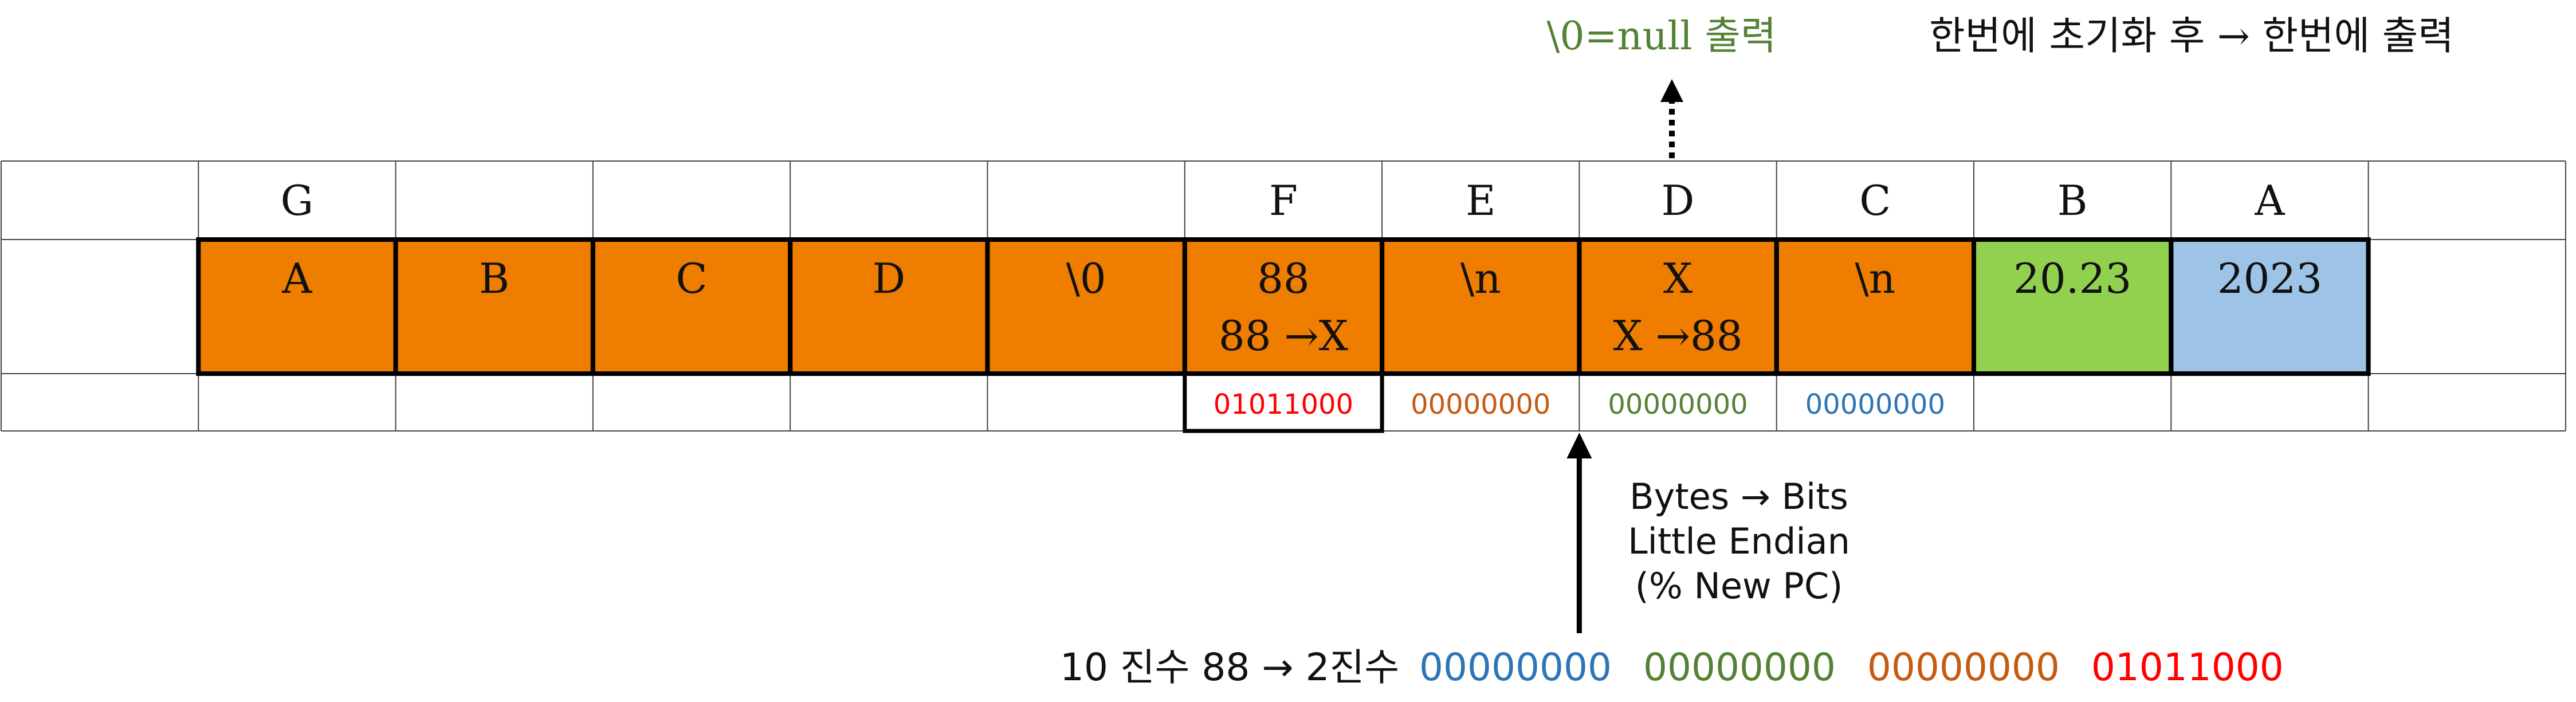 The width and height of the screenshot is (2576, 702). What do you see at coordinates (2073, 278) in the screenshot?
I see `cell-value-10: 20.23` at bounding box center [2073, 278].